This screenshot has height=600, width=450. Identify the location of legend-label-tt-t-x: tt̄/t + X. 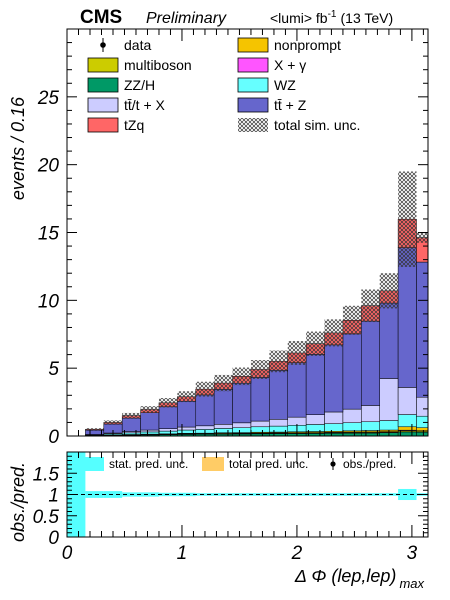
(145, 105).